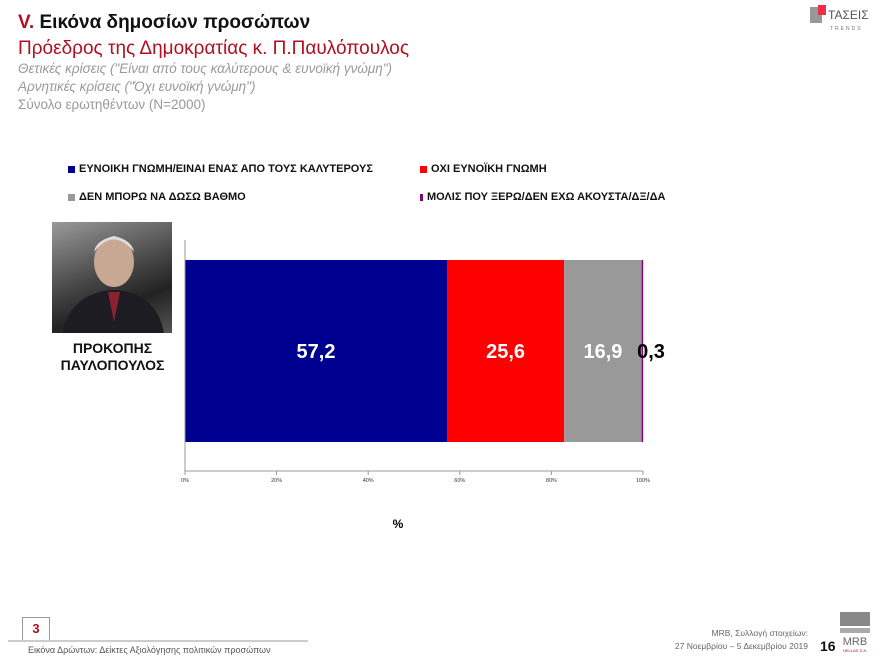  I want to click on section-number: V., so click(26, 22).